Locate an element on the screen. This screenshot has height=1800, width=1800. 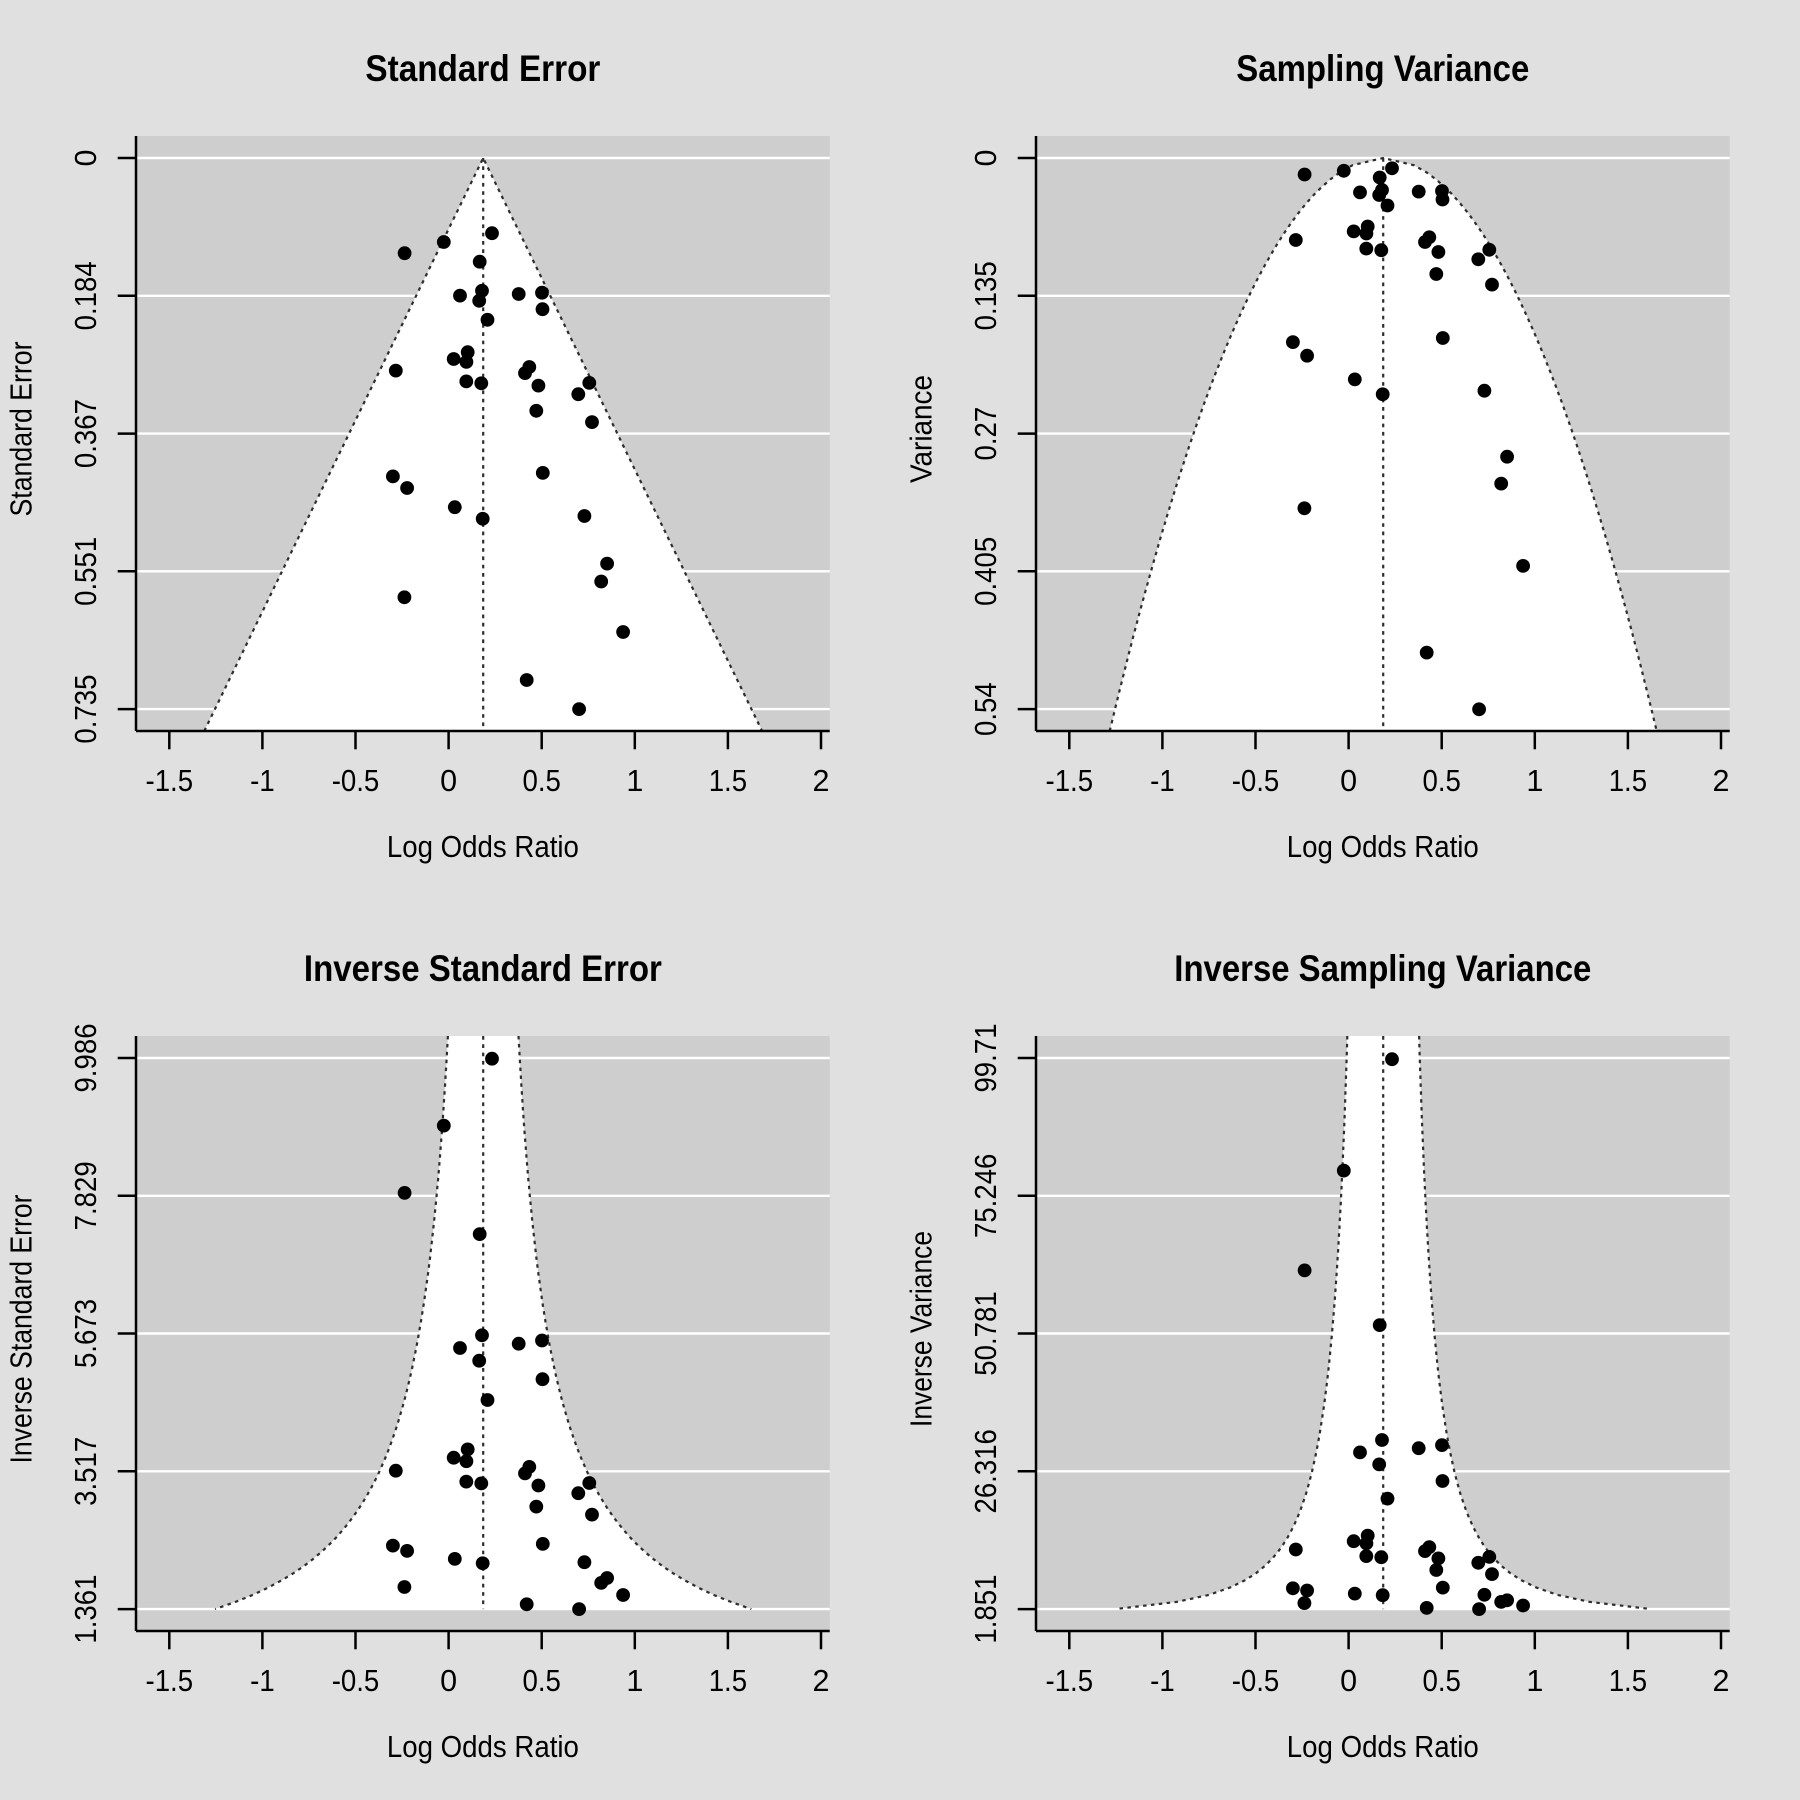
svg-text: 26.316 is located at coordinates (986, 1471).